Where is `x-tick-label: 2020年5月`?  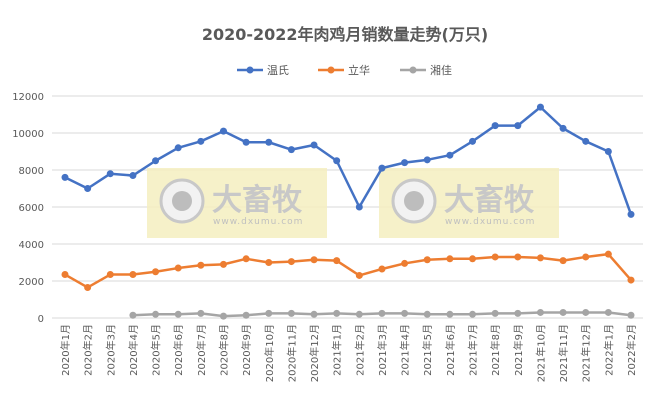
x-tick-label: 2020年5月 is located at coordinates (156, 350).